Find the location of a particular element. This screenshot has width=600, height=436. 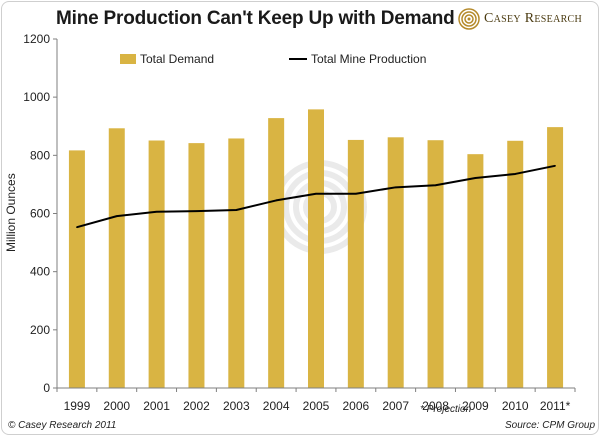

x-tick-label: 2001 is located at coordinates (156, 406).